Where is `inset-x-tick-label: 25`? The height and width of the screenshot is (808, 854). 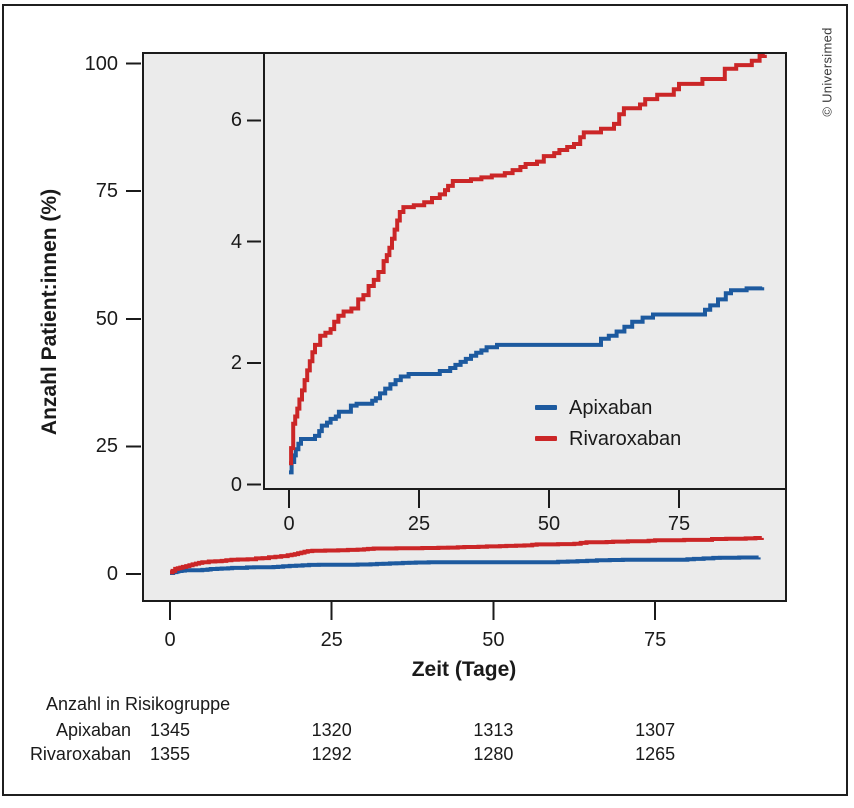
inset-x-tick-label: 25 is located at coordinates (419, 524).